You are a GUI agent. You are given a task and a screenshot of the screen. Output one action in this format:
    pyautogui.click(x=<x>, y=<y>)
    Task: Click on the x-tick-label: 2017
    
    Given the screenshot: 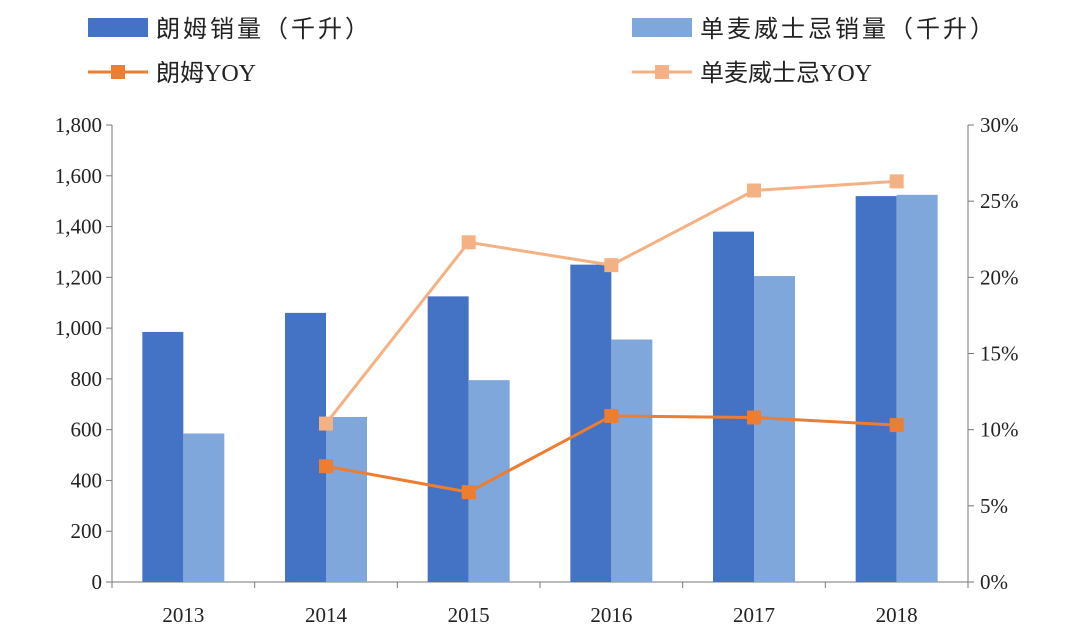 What is the action you would take?
    pyautogui.click(x=754, y=615)
    